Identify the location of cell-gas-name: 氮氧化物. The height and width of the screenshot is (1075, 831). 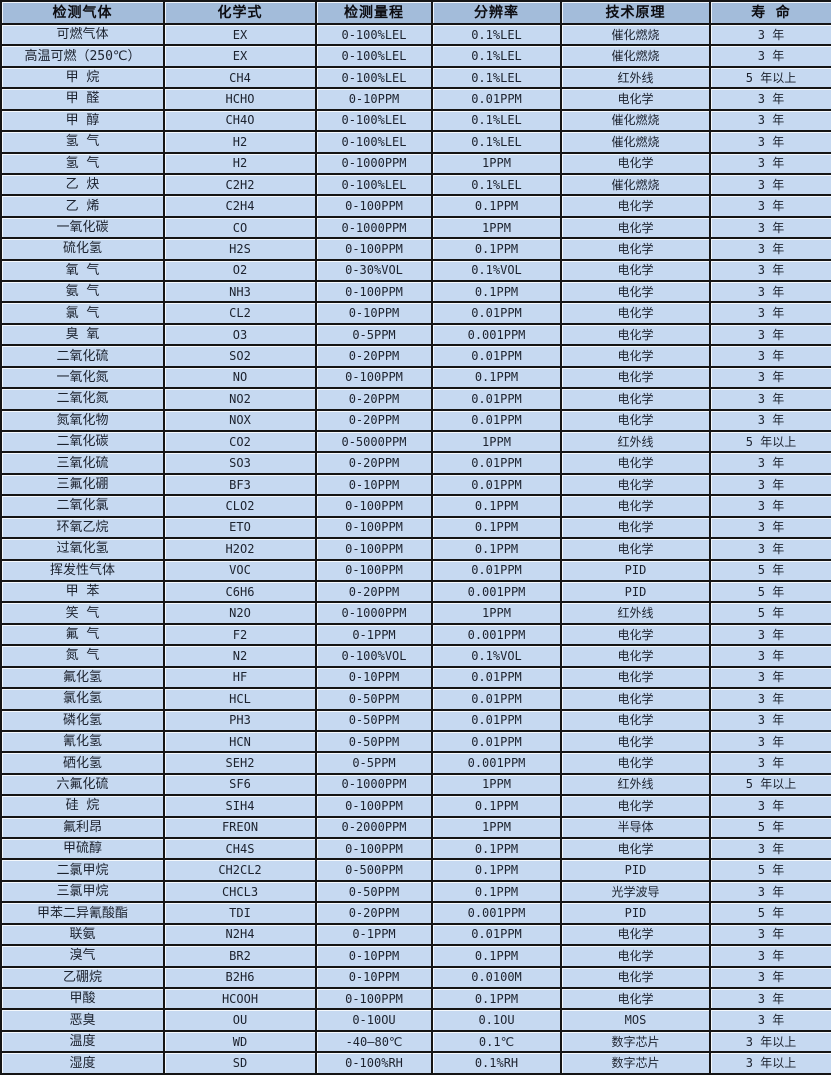
(83, 421).